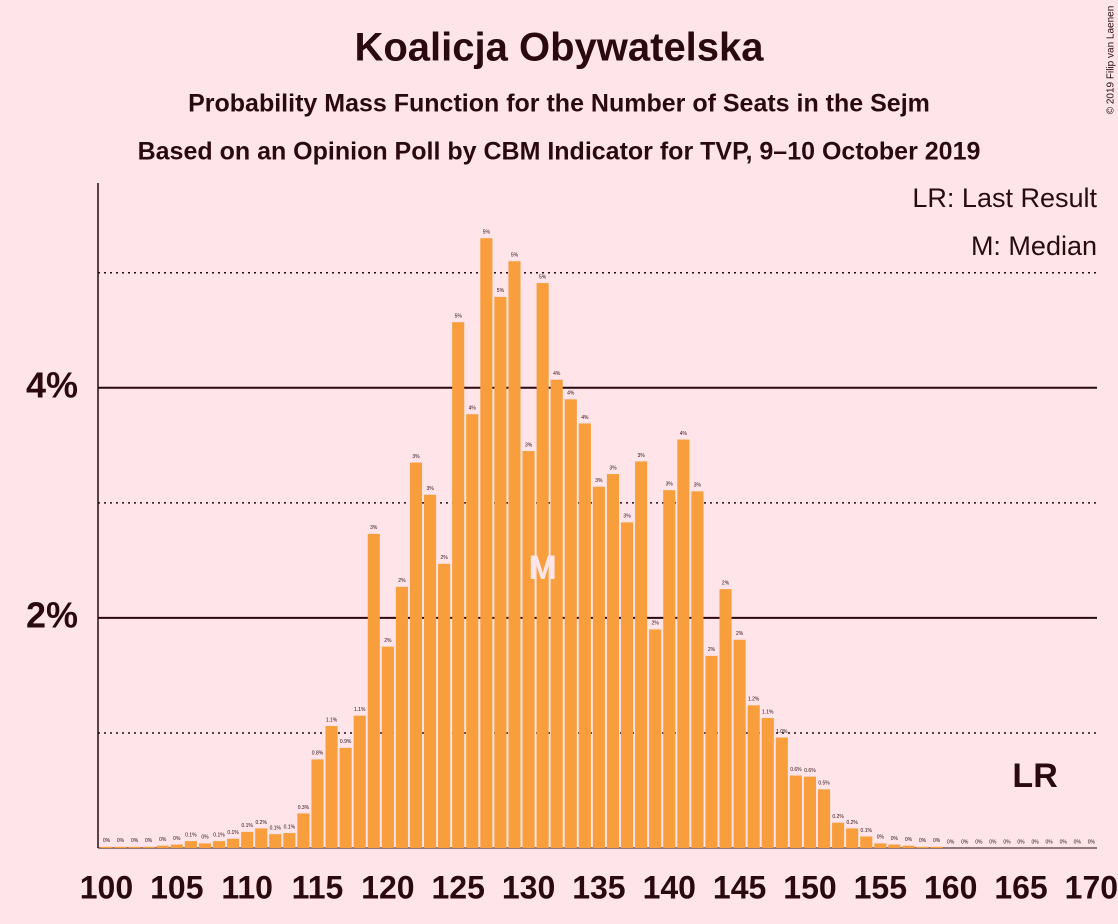  I want to click on x-tick-label: 150, so click(809, 887).